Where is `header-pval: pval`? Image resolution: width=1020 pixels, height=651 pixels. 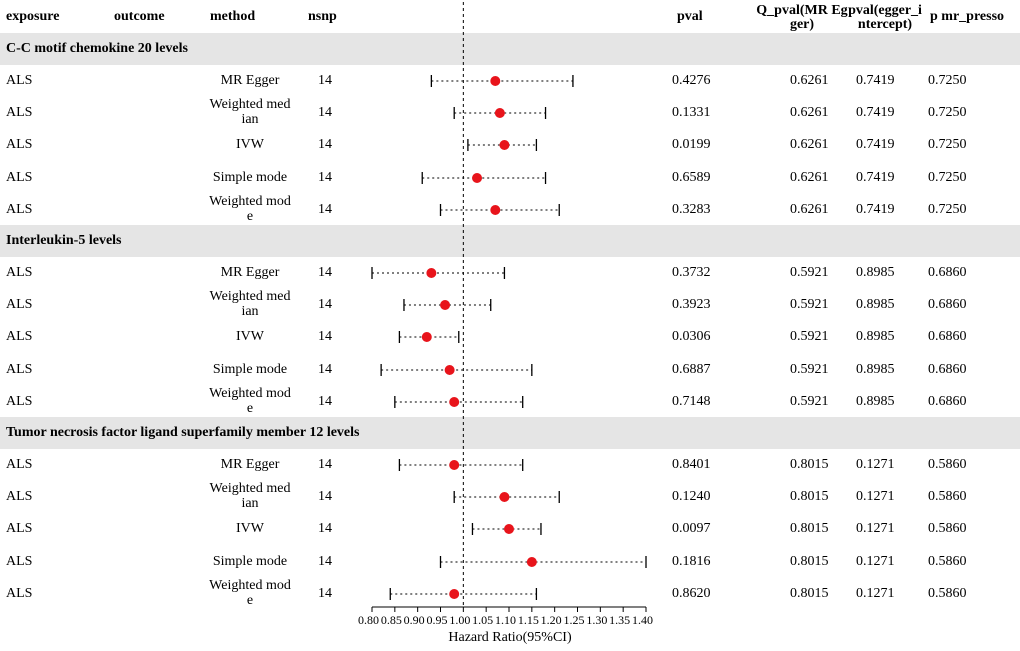
header-pval: pval is located at coordinates (690, 16).